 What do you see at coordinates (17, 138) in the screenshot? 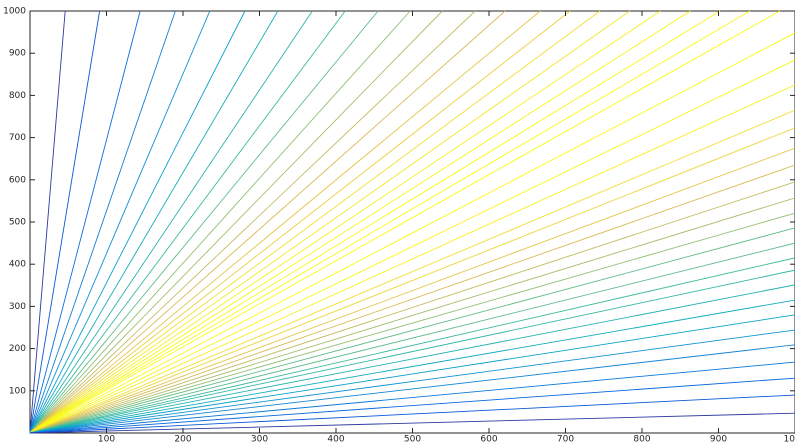
I see `y-tick-label: 700` at bounding box center [17, 138].